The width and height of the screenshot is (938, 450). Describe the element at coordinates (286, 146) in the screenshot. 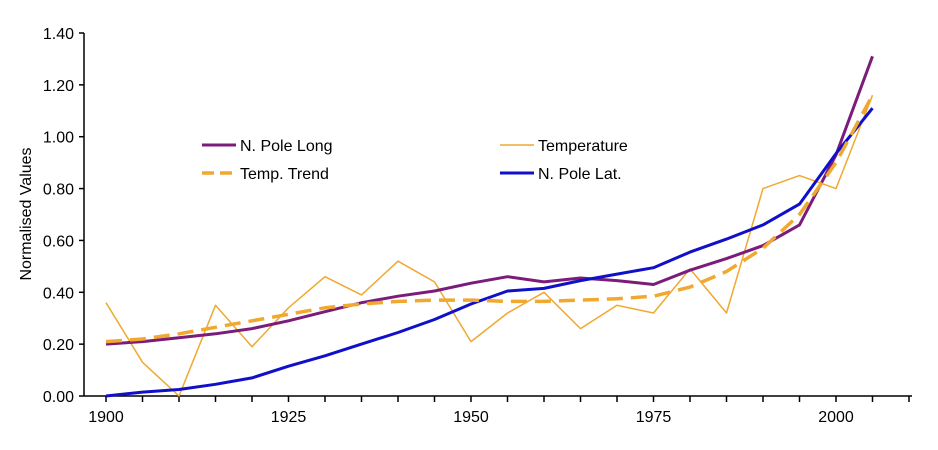

I see `legend-label-n-pole-long: N. Pole Long` at that location.